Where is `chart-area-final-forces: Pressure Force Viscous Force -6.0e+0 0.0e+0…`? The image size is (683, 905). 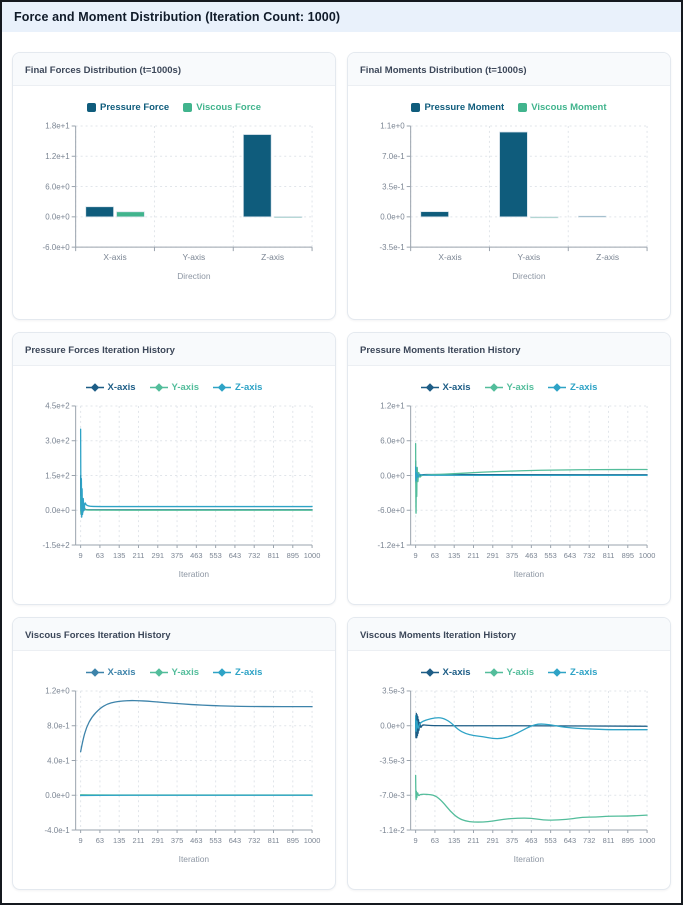
chart-area-final-forces: Pressure Force Viscous Force -6.0e+0 0.0e+0… is located at coordinates (174, 188).